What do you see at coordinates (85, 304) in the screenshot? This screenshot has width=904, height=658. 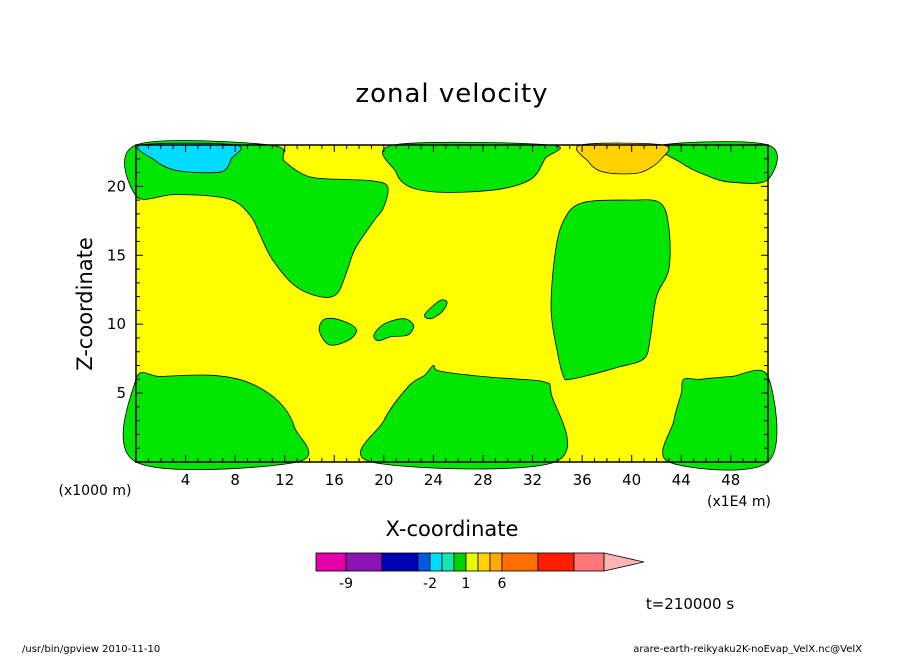 I see `y-axis-label: Z-coordinate` at bounding box center [85, 304].